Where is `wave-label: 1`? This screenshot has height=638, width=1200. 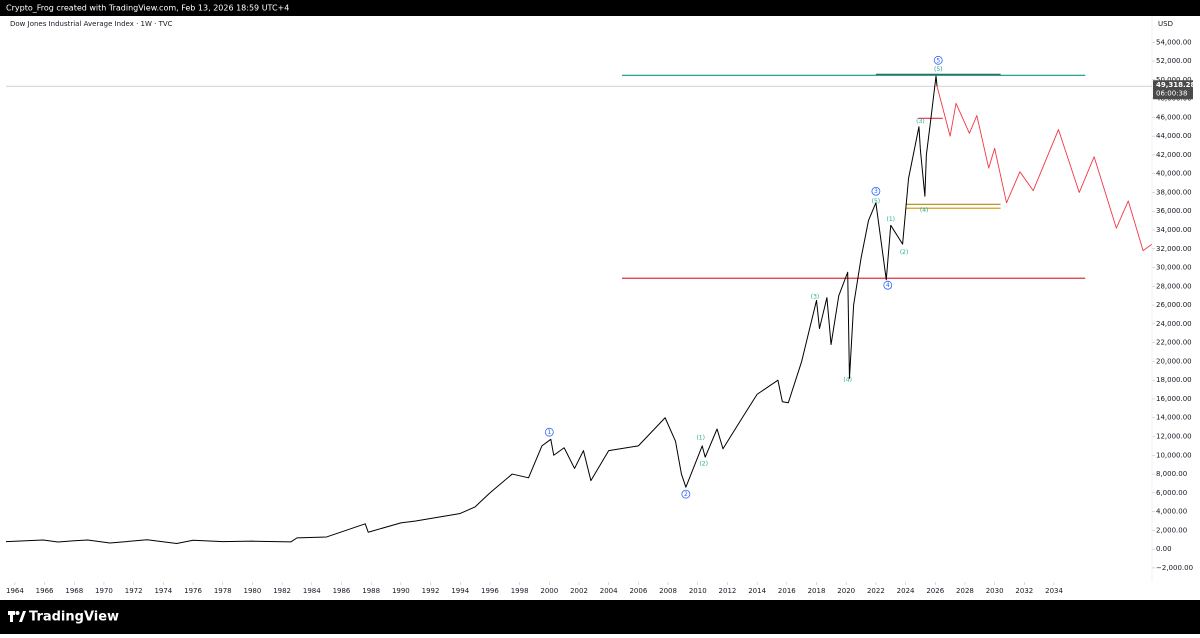 wave-label: 1 is located at coordinates (549, 432).